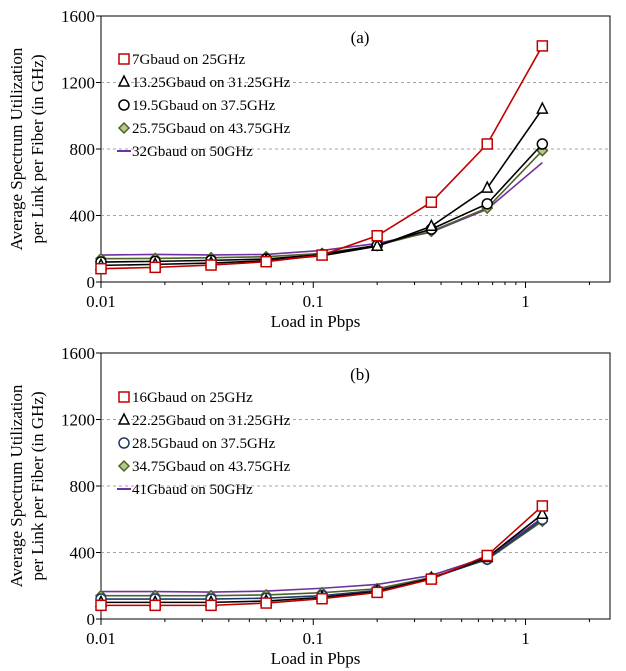 The height and width of the screenshot is (671, 626). I want to click on legend-item: 41Gbaud on 50GHz, so click(185, 490).